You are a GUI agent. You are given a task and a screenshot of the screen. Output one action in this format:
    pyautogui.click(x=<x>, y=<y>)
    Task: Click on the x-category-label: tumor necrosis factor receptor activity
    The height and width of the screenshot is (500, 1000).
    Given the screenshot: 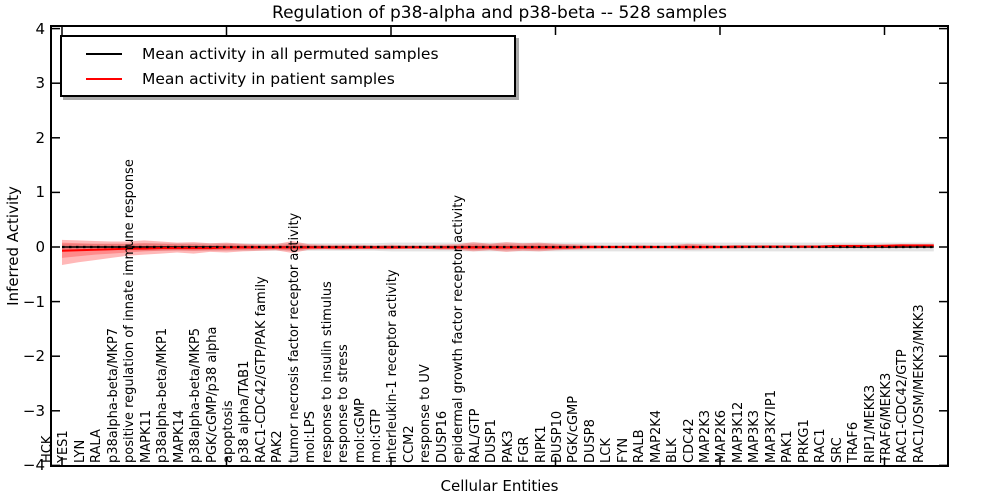 What is the action you would take?
    pyautogui.click(x=294, y=337)
    